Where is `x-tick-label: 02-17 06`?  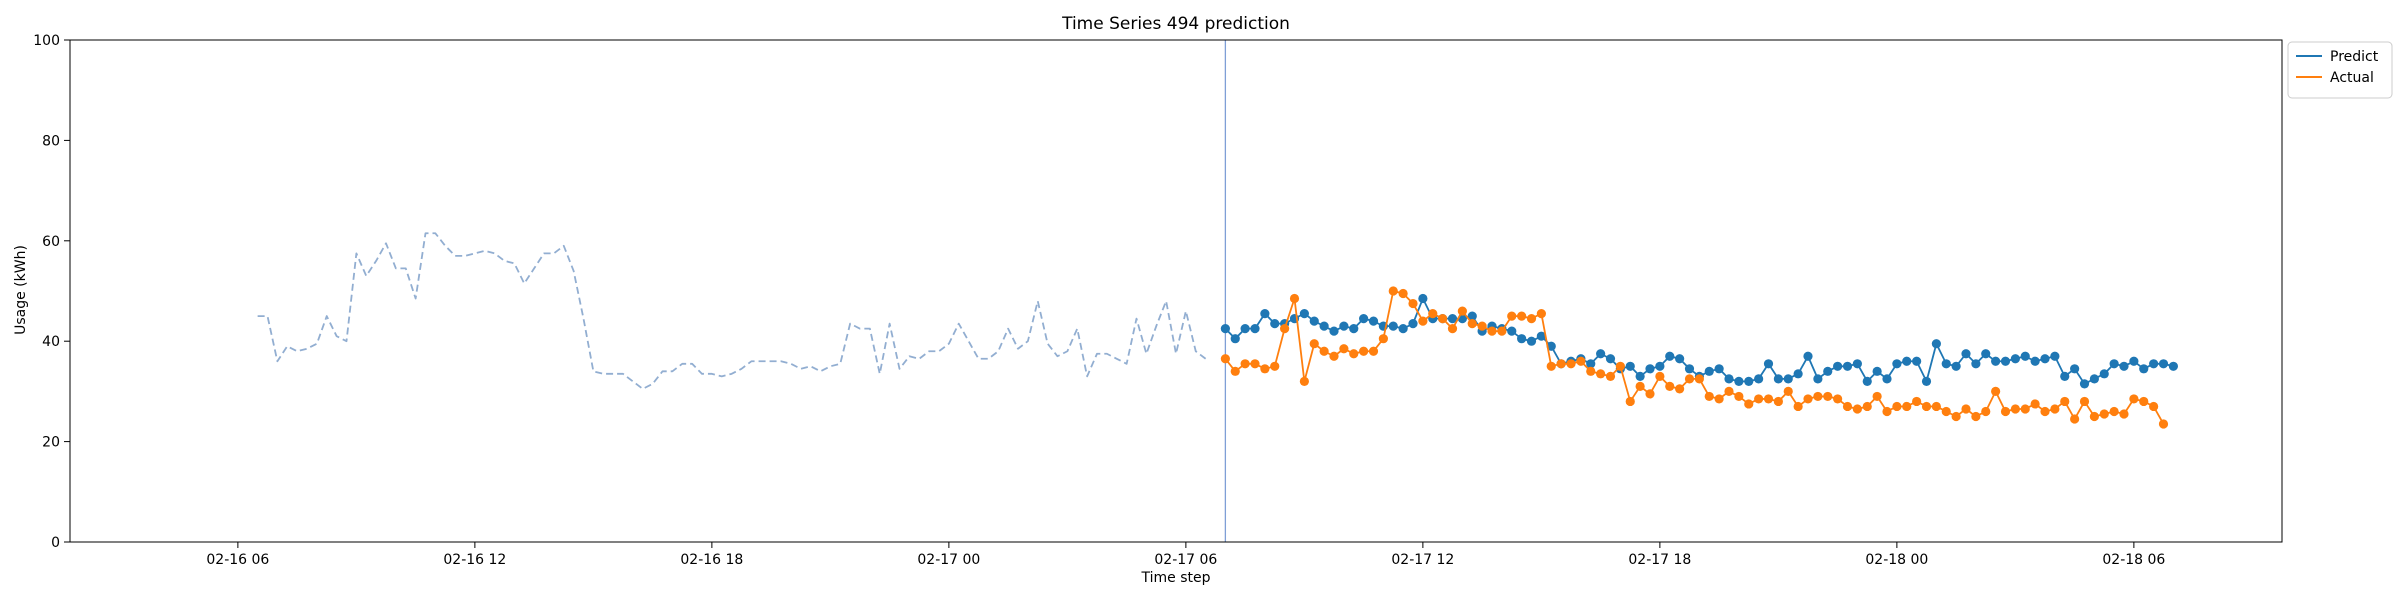 x-tick-label: 02-17 06 is located at coordinates (1185, 560).